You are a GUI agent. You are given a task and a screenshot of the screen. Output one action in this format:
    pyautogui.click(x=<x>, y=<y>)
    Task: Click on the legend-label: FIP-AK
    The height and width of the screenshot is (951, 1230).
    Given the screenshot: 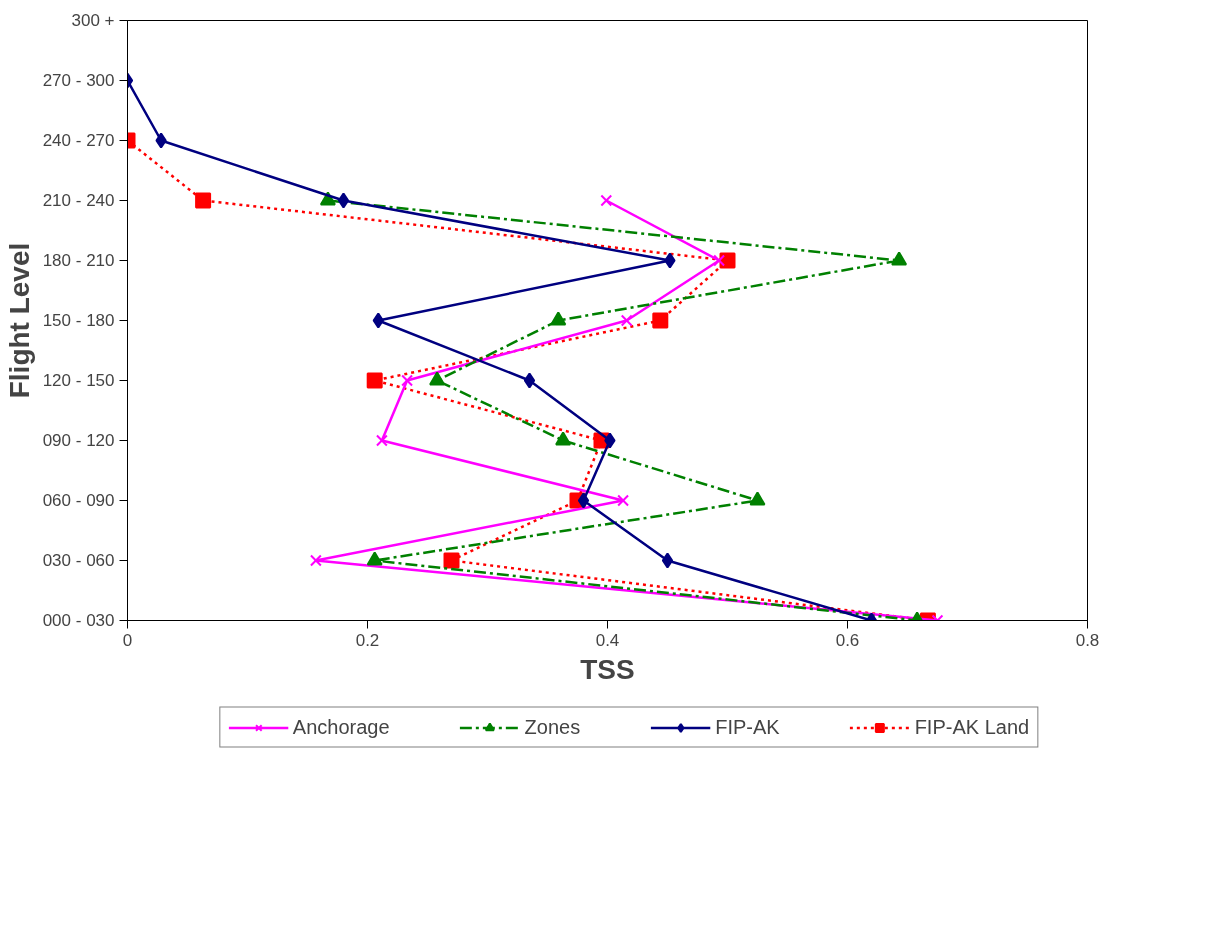 What is the action you would take?
    pyautogui.click(x=747, y=727)
    